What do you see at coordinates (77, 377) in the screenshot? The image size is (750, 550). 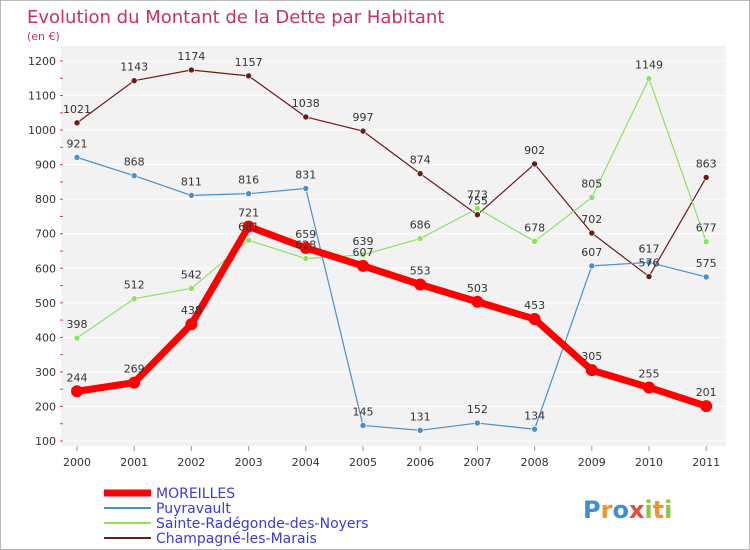 I see `data-label: 244` at bounding box center [77, 377].